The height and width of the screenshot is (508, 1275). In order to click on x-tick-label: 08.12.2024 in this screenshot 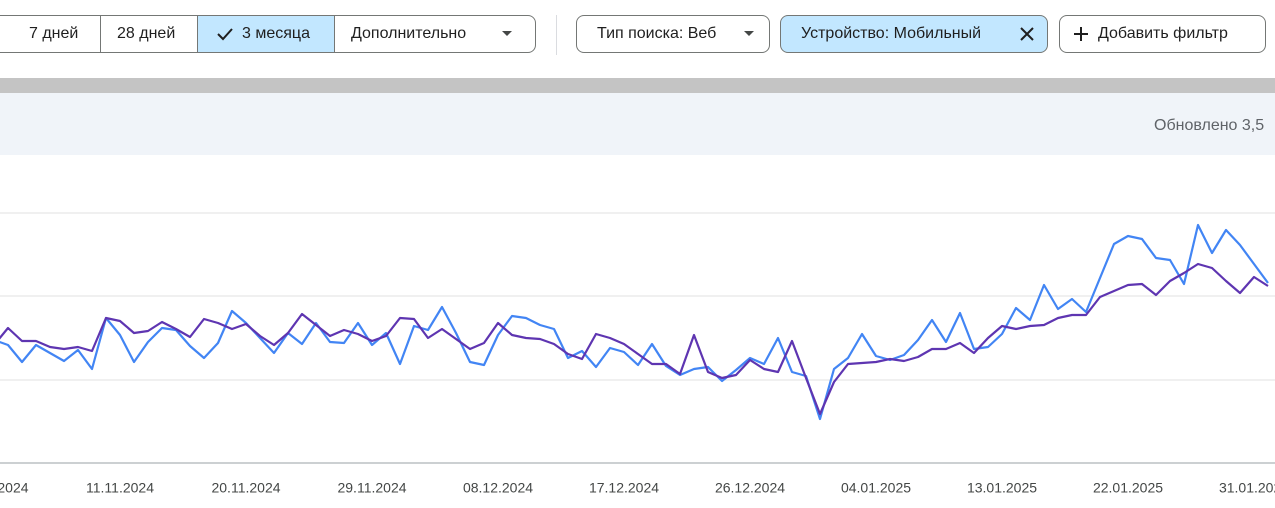, I will do `click(498, 488)`.